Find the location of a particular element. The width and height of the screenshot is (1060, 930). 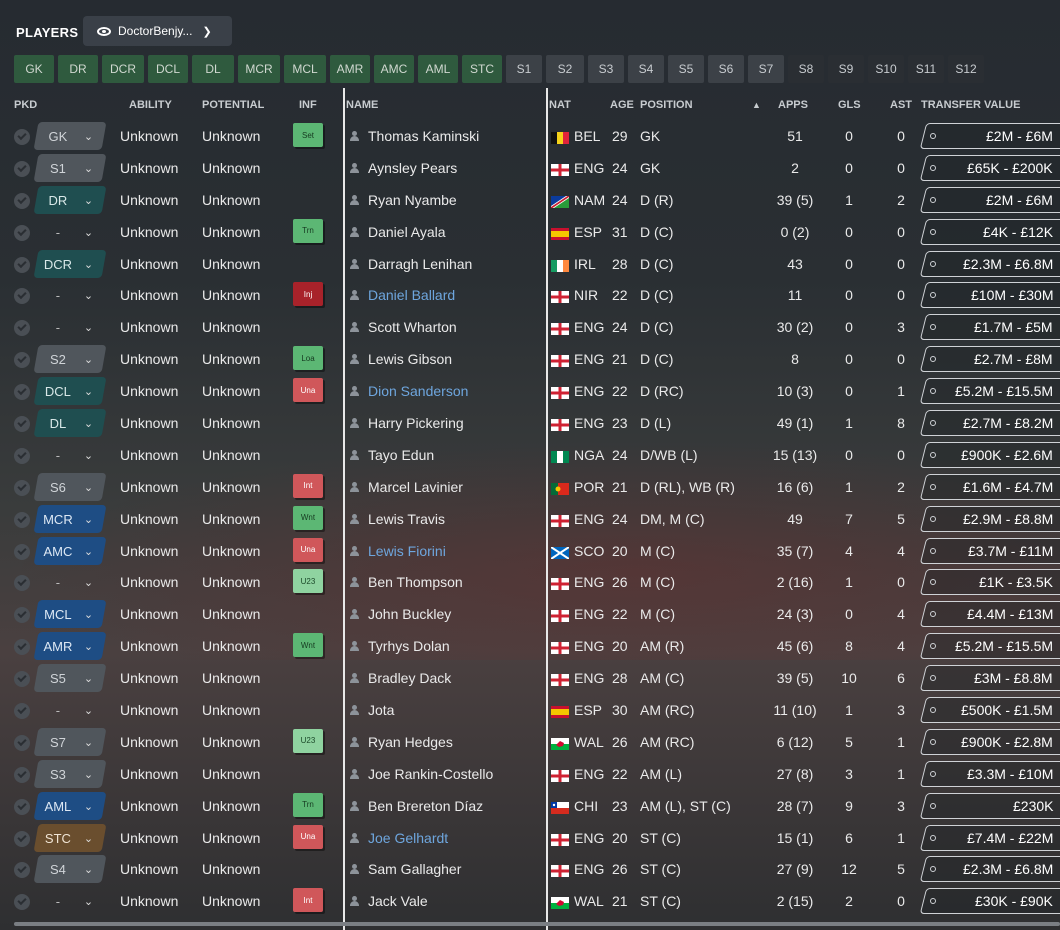

info-badge: Int is located at coordinates (308, 485).